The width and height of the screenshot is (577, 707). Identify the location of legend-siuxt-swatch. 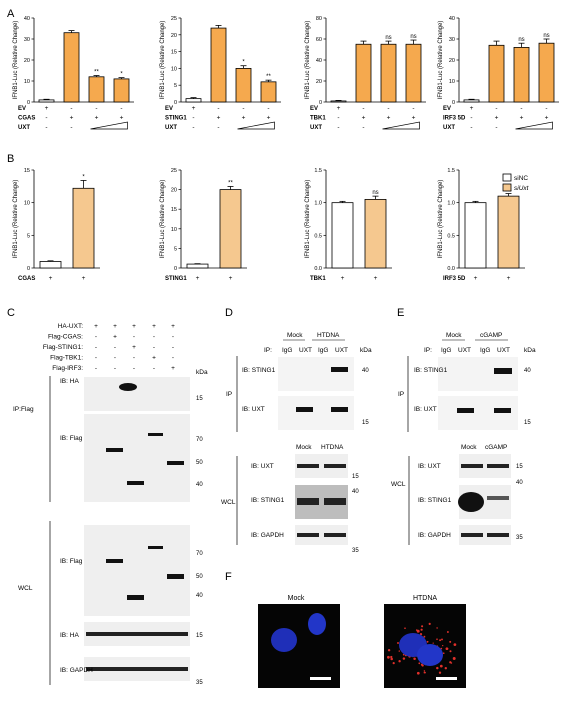
(507, 187).